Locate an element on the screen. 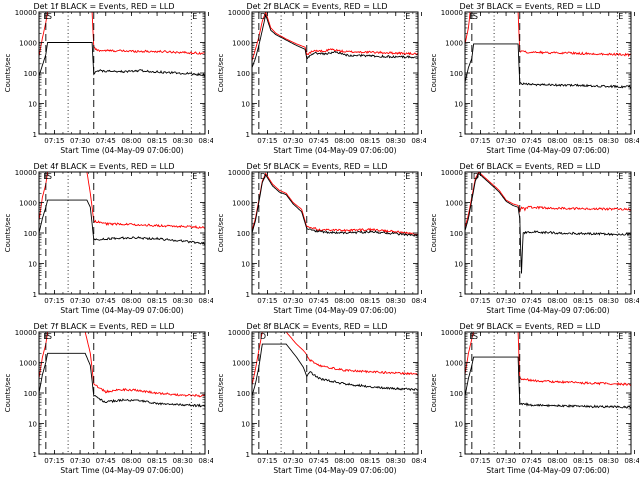  chart-title: Det 2f BLACK = Events, RED = LLD is located at coordinates (316, 6).